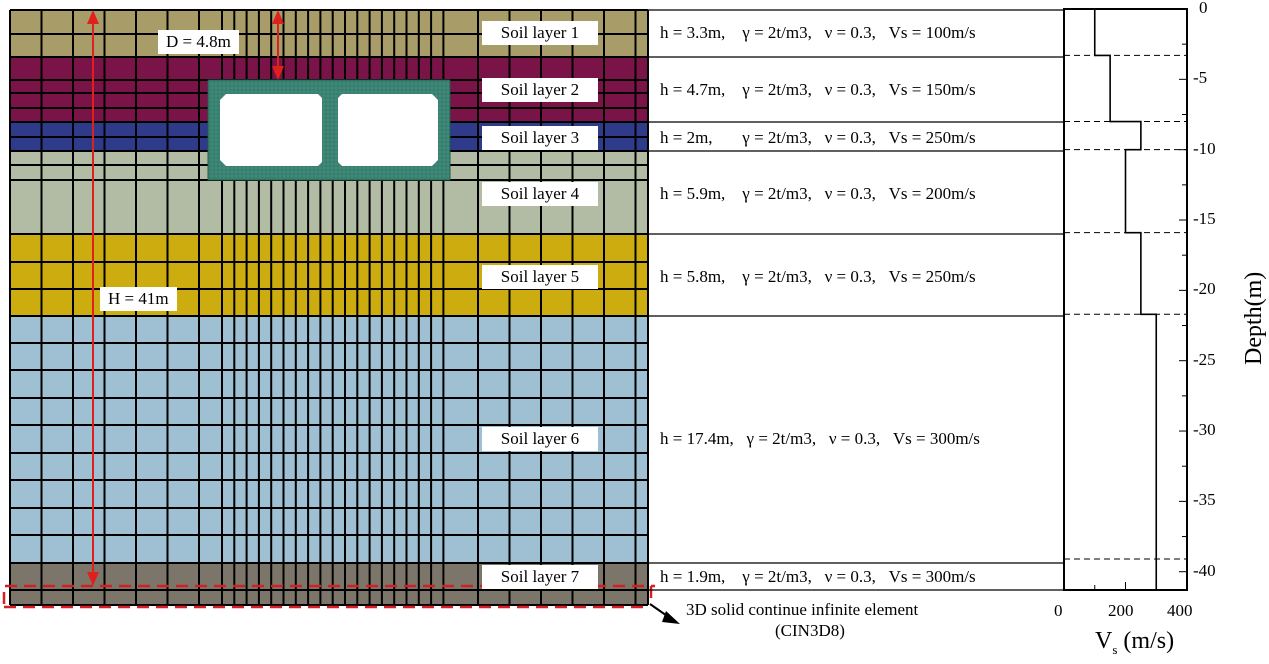 The width and height of the screenshot is (1269, 664). Describe the element at coordinates (540, 439) in the screenshot. I see `soil-layer-6-label: Soil layer 6` at that location.